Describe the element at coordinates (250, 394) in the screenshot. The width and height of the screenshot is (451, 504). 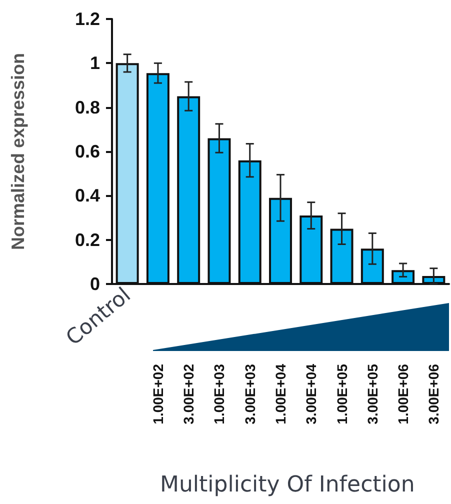
I see `x-tick-label: 3.00E+03` at that location.